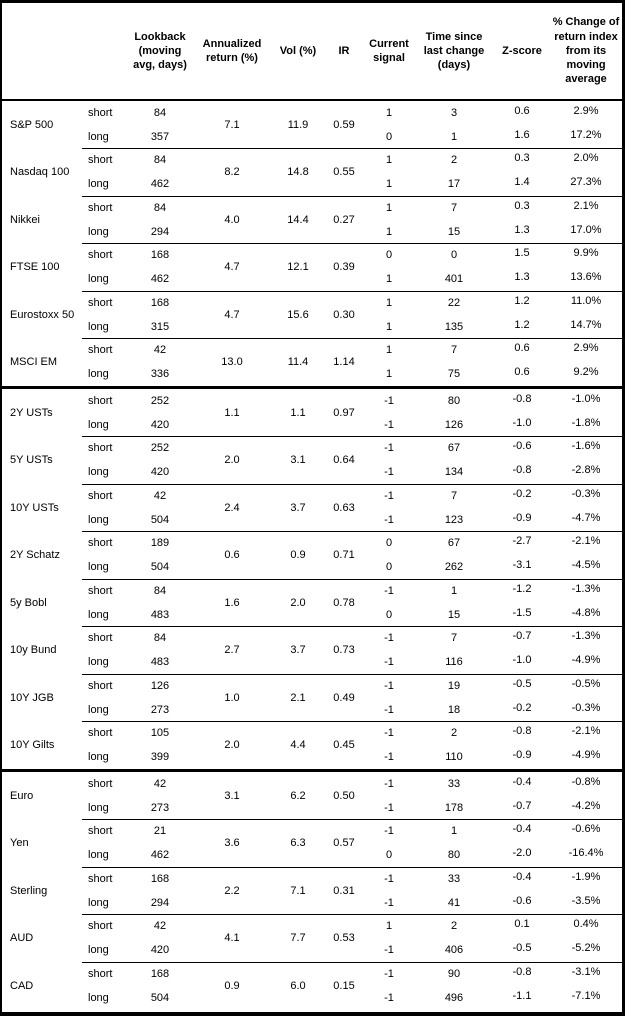 This screenshot has width=625, height=1016. What do you see at coordinates (344, 843) in the screenshot?
I see `ir-value: 0.57` at bounding box center [344, 843].